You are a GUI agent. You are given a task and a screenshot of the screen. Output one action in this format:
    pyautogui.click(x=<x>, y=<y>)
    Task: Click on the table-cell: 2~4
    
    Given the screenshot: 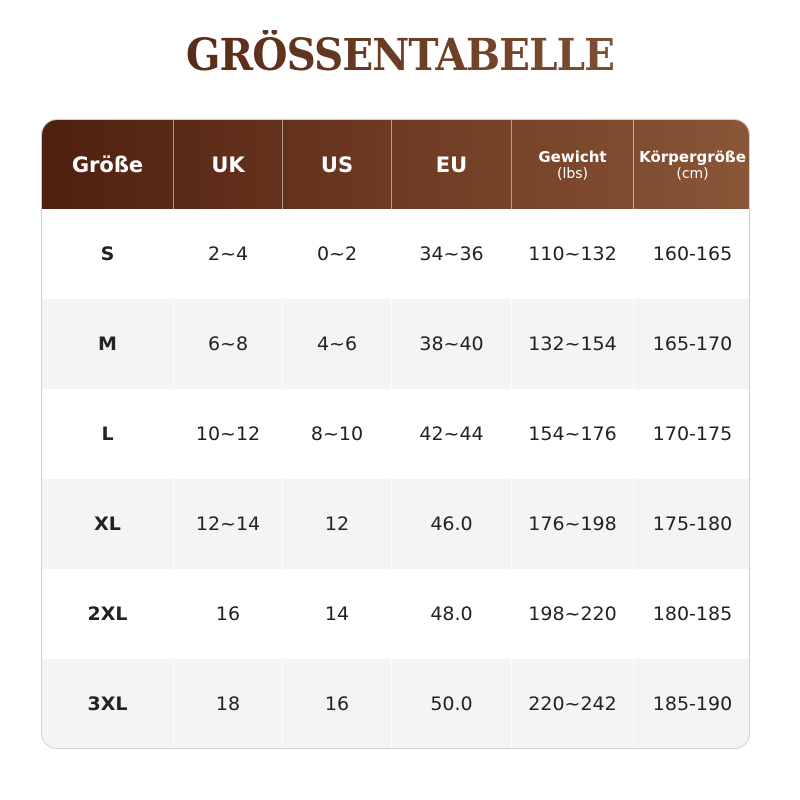 What is the action you would take?
    pyautogui.click(x=228, y=254)
    